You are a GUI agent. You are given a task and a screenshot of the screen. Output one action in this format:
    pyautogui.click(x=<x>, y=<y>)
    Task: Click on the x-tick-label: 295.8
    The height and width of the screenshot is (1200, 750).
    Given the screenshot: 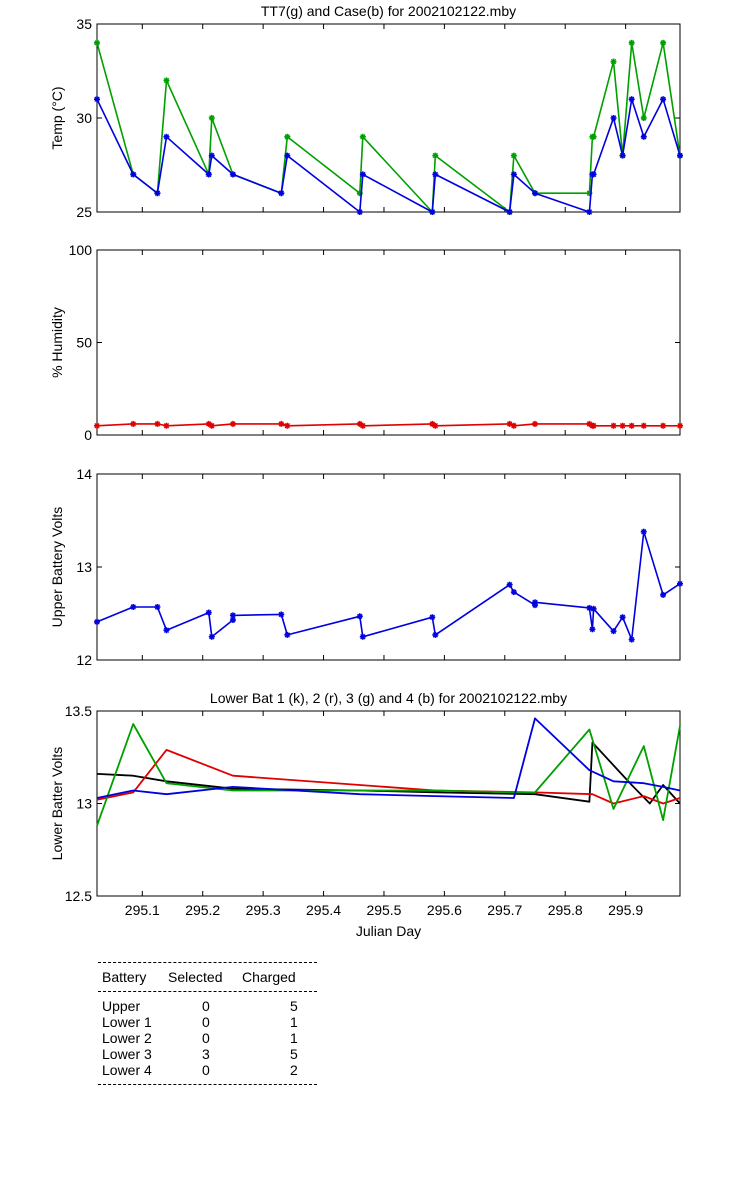 What is the action you would take?
    pyautogui.click(x=565, y=910)
    